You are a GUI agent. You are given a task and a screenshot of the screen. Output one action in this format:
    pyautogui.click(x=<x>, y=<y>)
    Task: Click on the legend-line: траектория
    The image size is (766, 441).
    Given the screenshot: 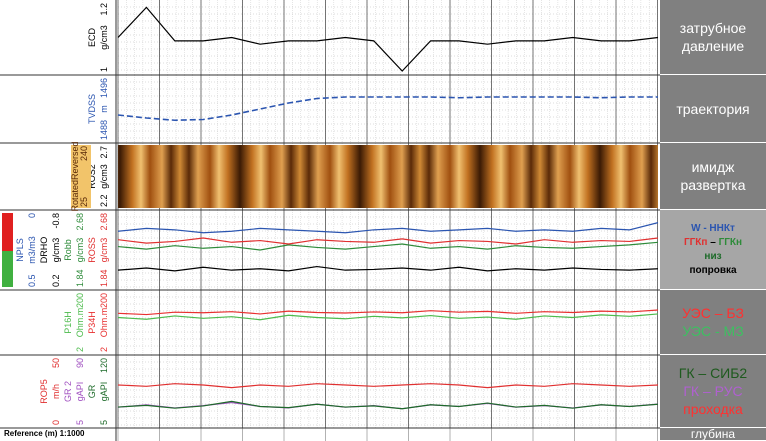 What is the action you would take?
    pyautogui.click(x=712, y=109)
    